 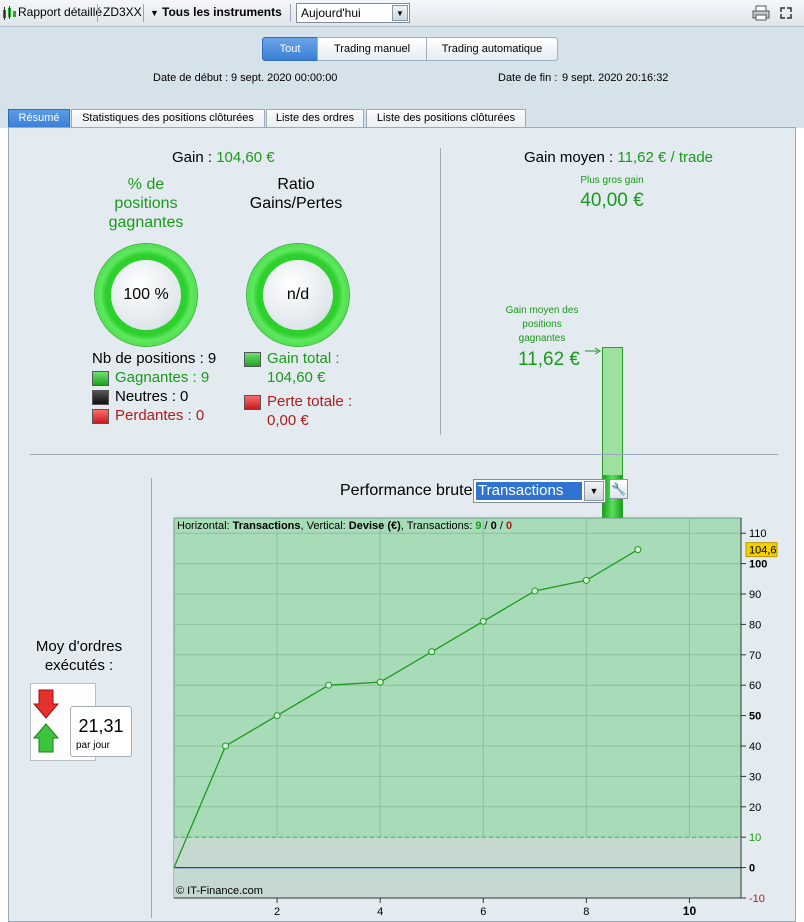 I want to click on avg-gain-value: 11,62 € / trade, so click(x=665, y=157).